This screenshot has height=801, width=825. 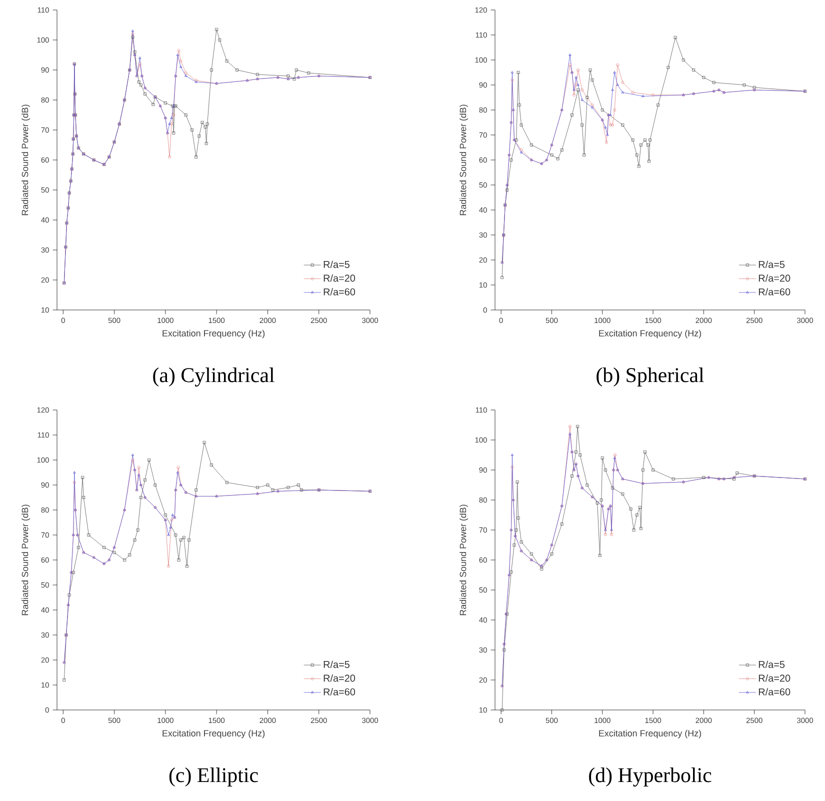 What do you see at coordinates (213, 377) in the screenshot?
I see `text: (a) Cylindrical` at bounding box center [213, 377].